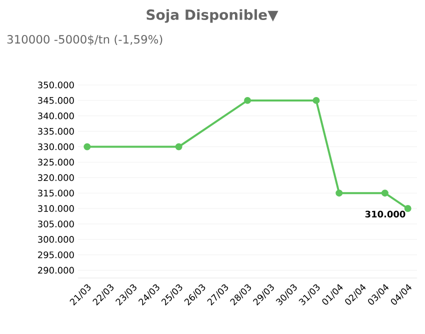 The width and height of the screenshot is (425, 334). I want to click on y-tick-label: 340.000, so click(56, 116).